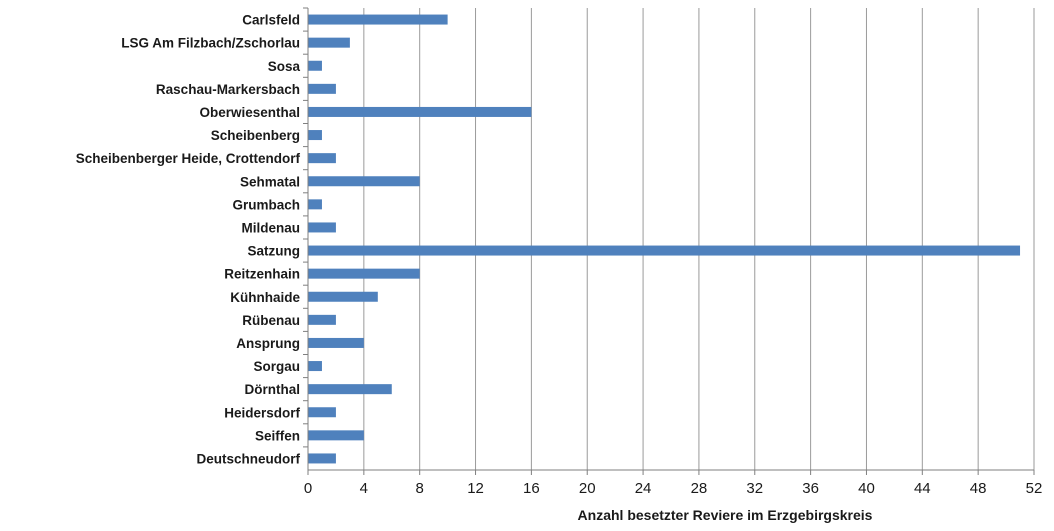  I want to click on category-label-sorgau: Sorgau, so click(276, 366).